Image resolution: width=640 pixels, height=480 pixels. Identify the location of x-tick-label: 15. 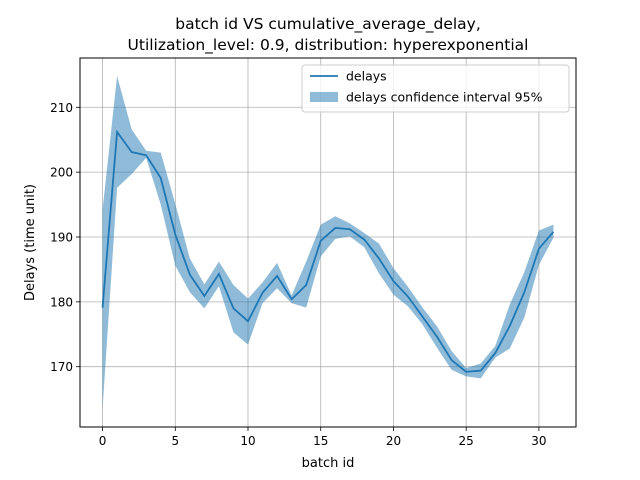
(320, 441).